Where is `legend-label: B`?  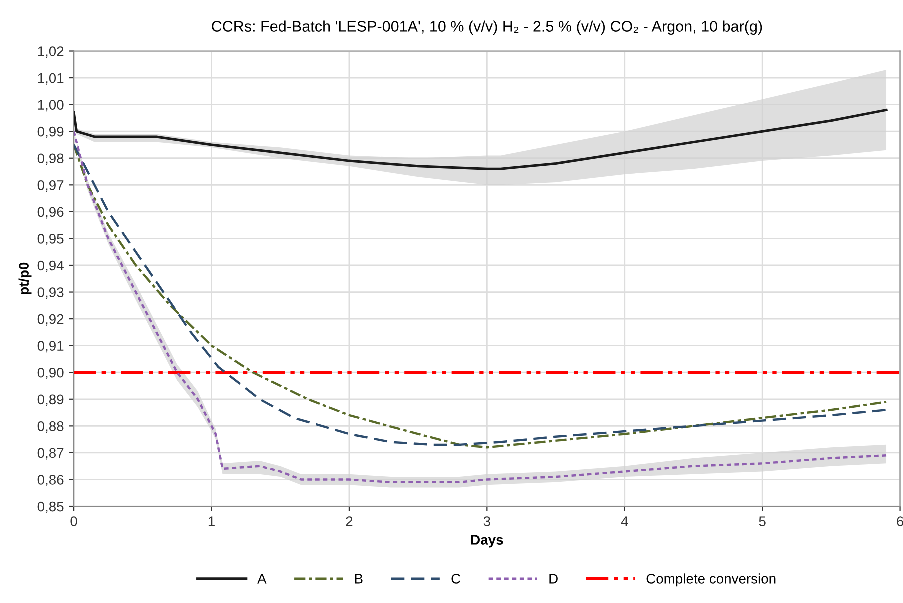 legend-label: B is located at coordinates (359, 579).